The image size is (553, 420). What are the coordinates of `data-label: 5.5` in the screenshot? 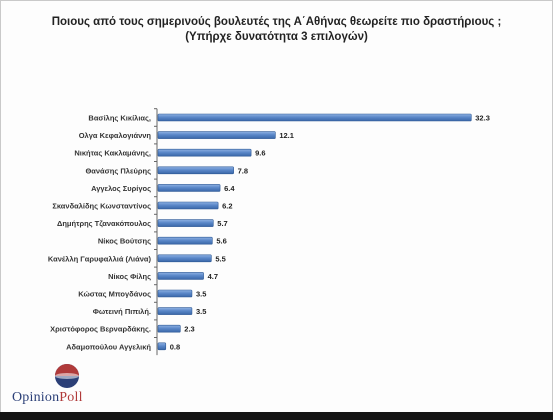 It's located at (220, 258).